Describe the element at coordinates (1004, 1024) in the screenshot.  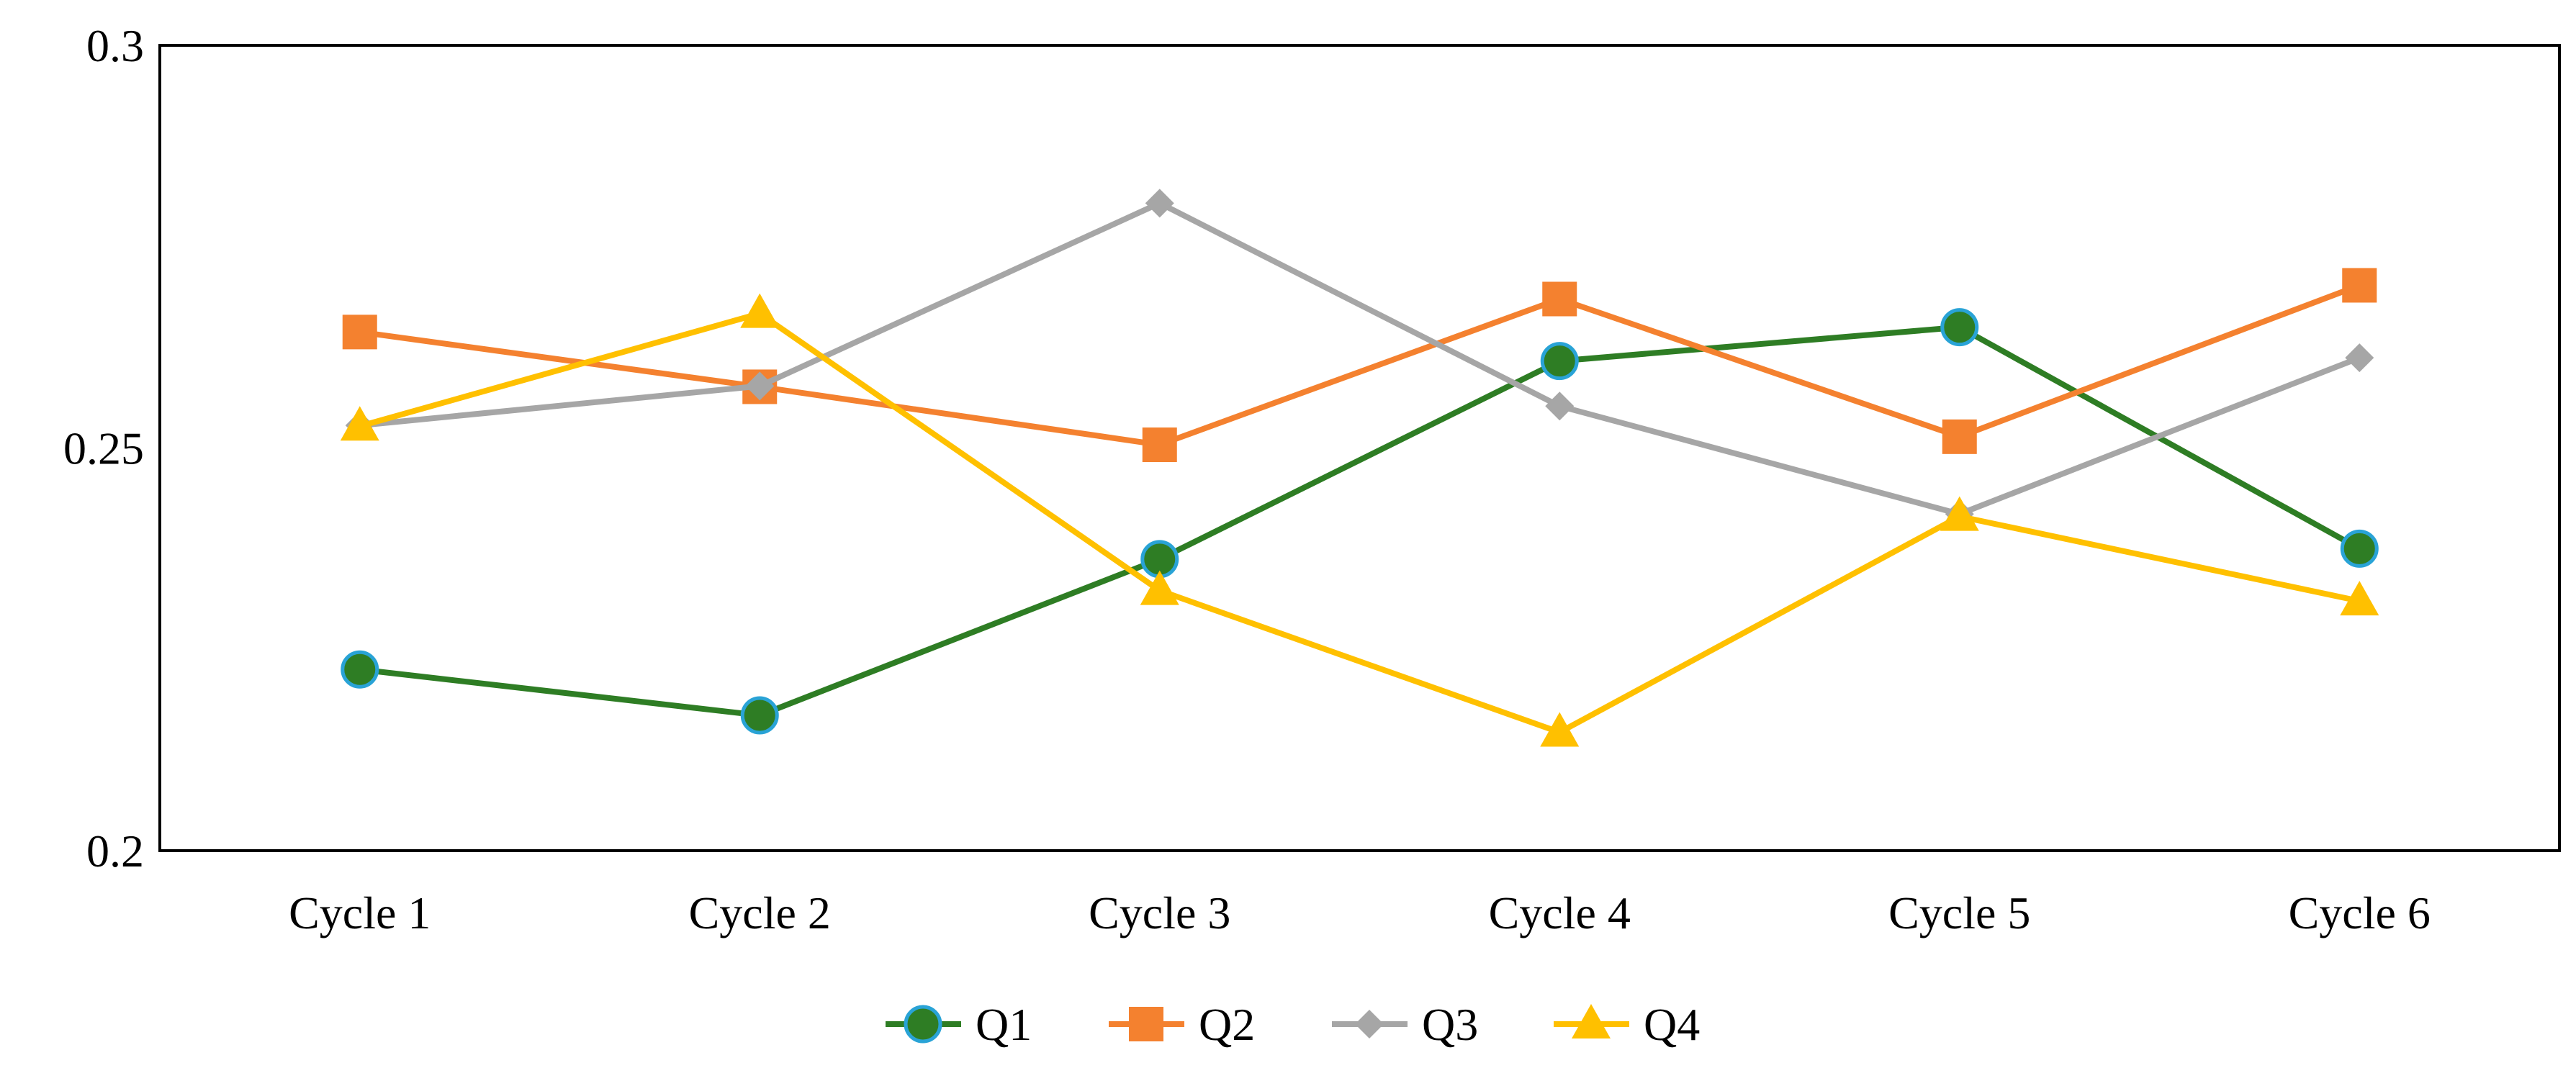
I see `legend-label: Q1` at that location.